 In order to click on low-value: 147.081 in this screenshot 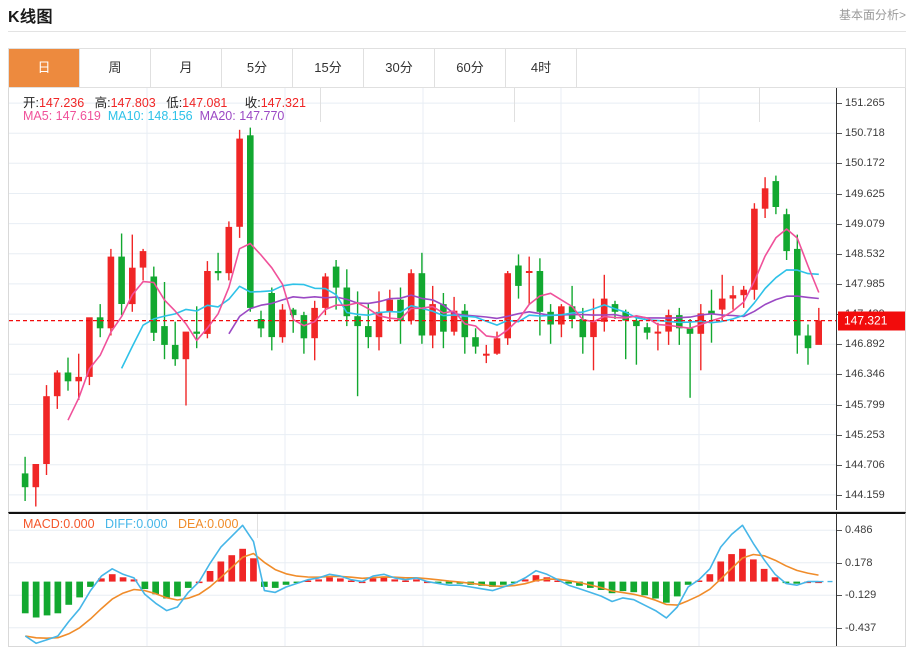, I will do `click(205, 103)`.